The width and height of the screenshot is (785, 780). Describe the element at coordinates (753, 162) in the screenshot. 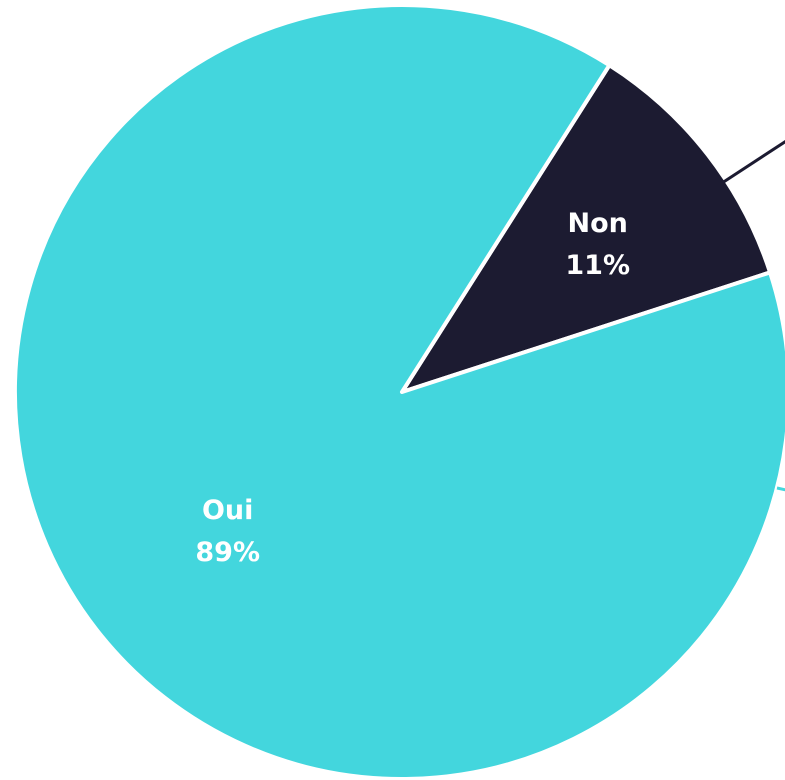

I see `leader-line-non` at that location.